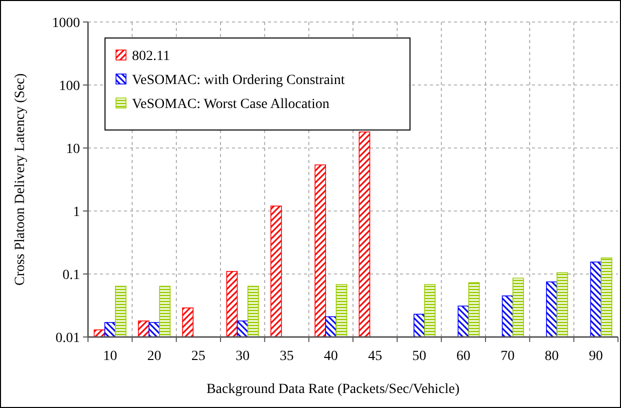 The width and height of the screenshot is (621, 408). I want to click on x-tick-label: 70, so click(507, 356).